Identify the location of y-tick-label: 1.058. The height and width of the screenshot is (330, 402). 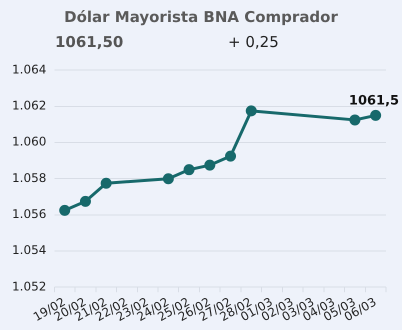
(29, 177).